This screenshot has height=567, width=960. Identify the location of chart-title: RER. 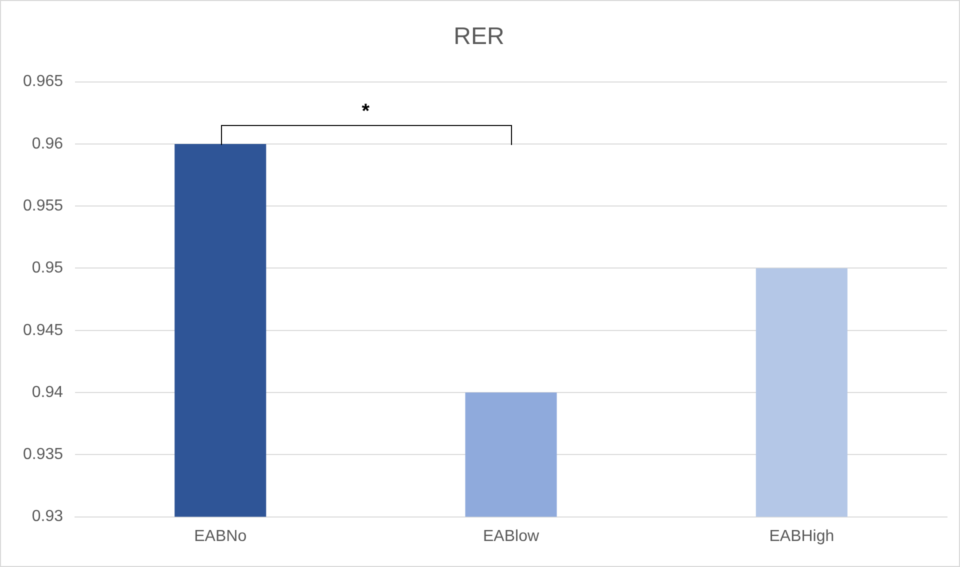
(479, 36).